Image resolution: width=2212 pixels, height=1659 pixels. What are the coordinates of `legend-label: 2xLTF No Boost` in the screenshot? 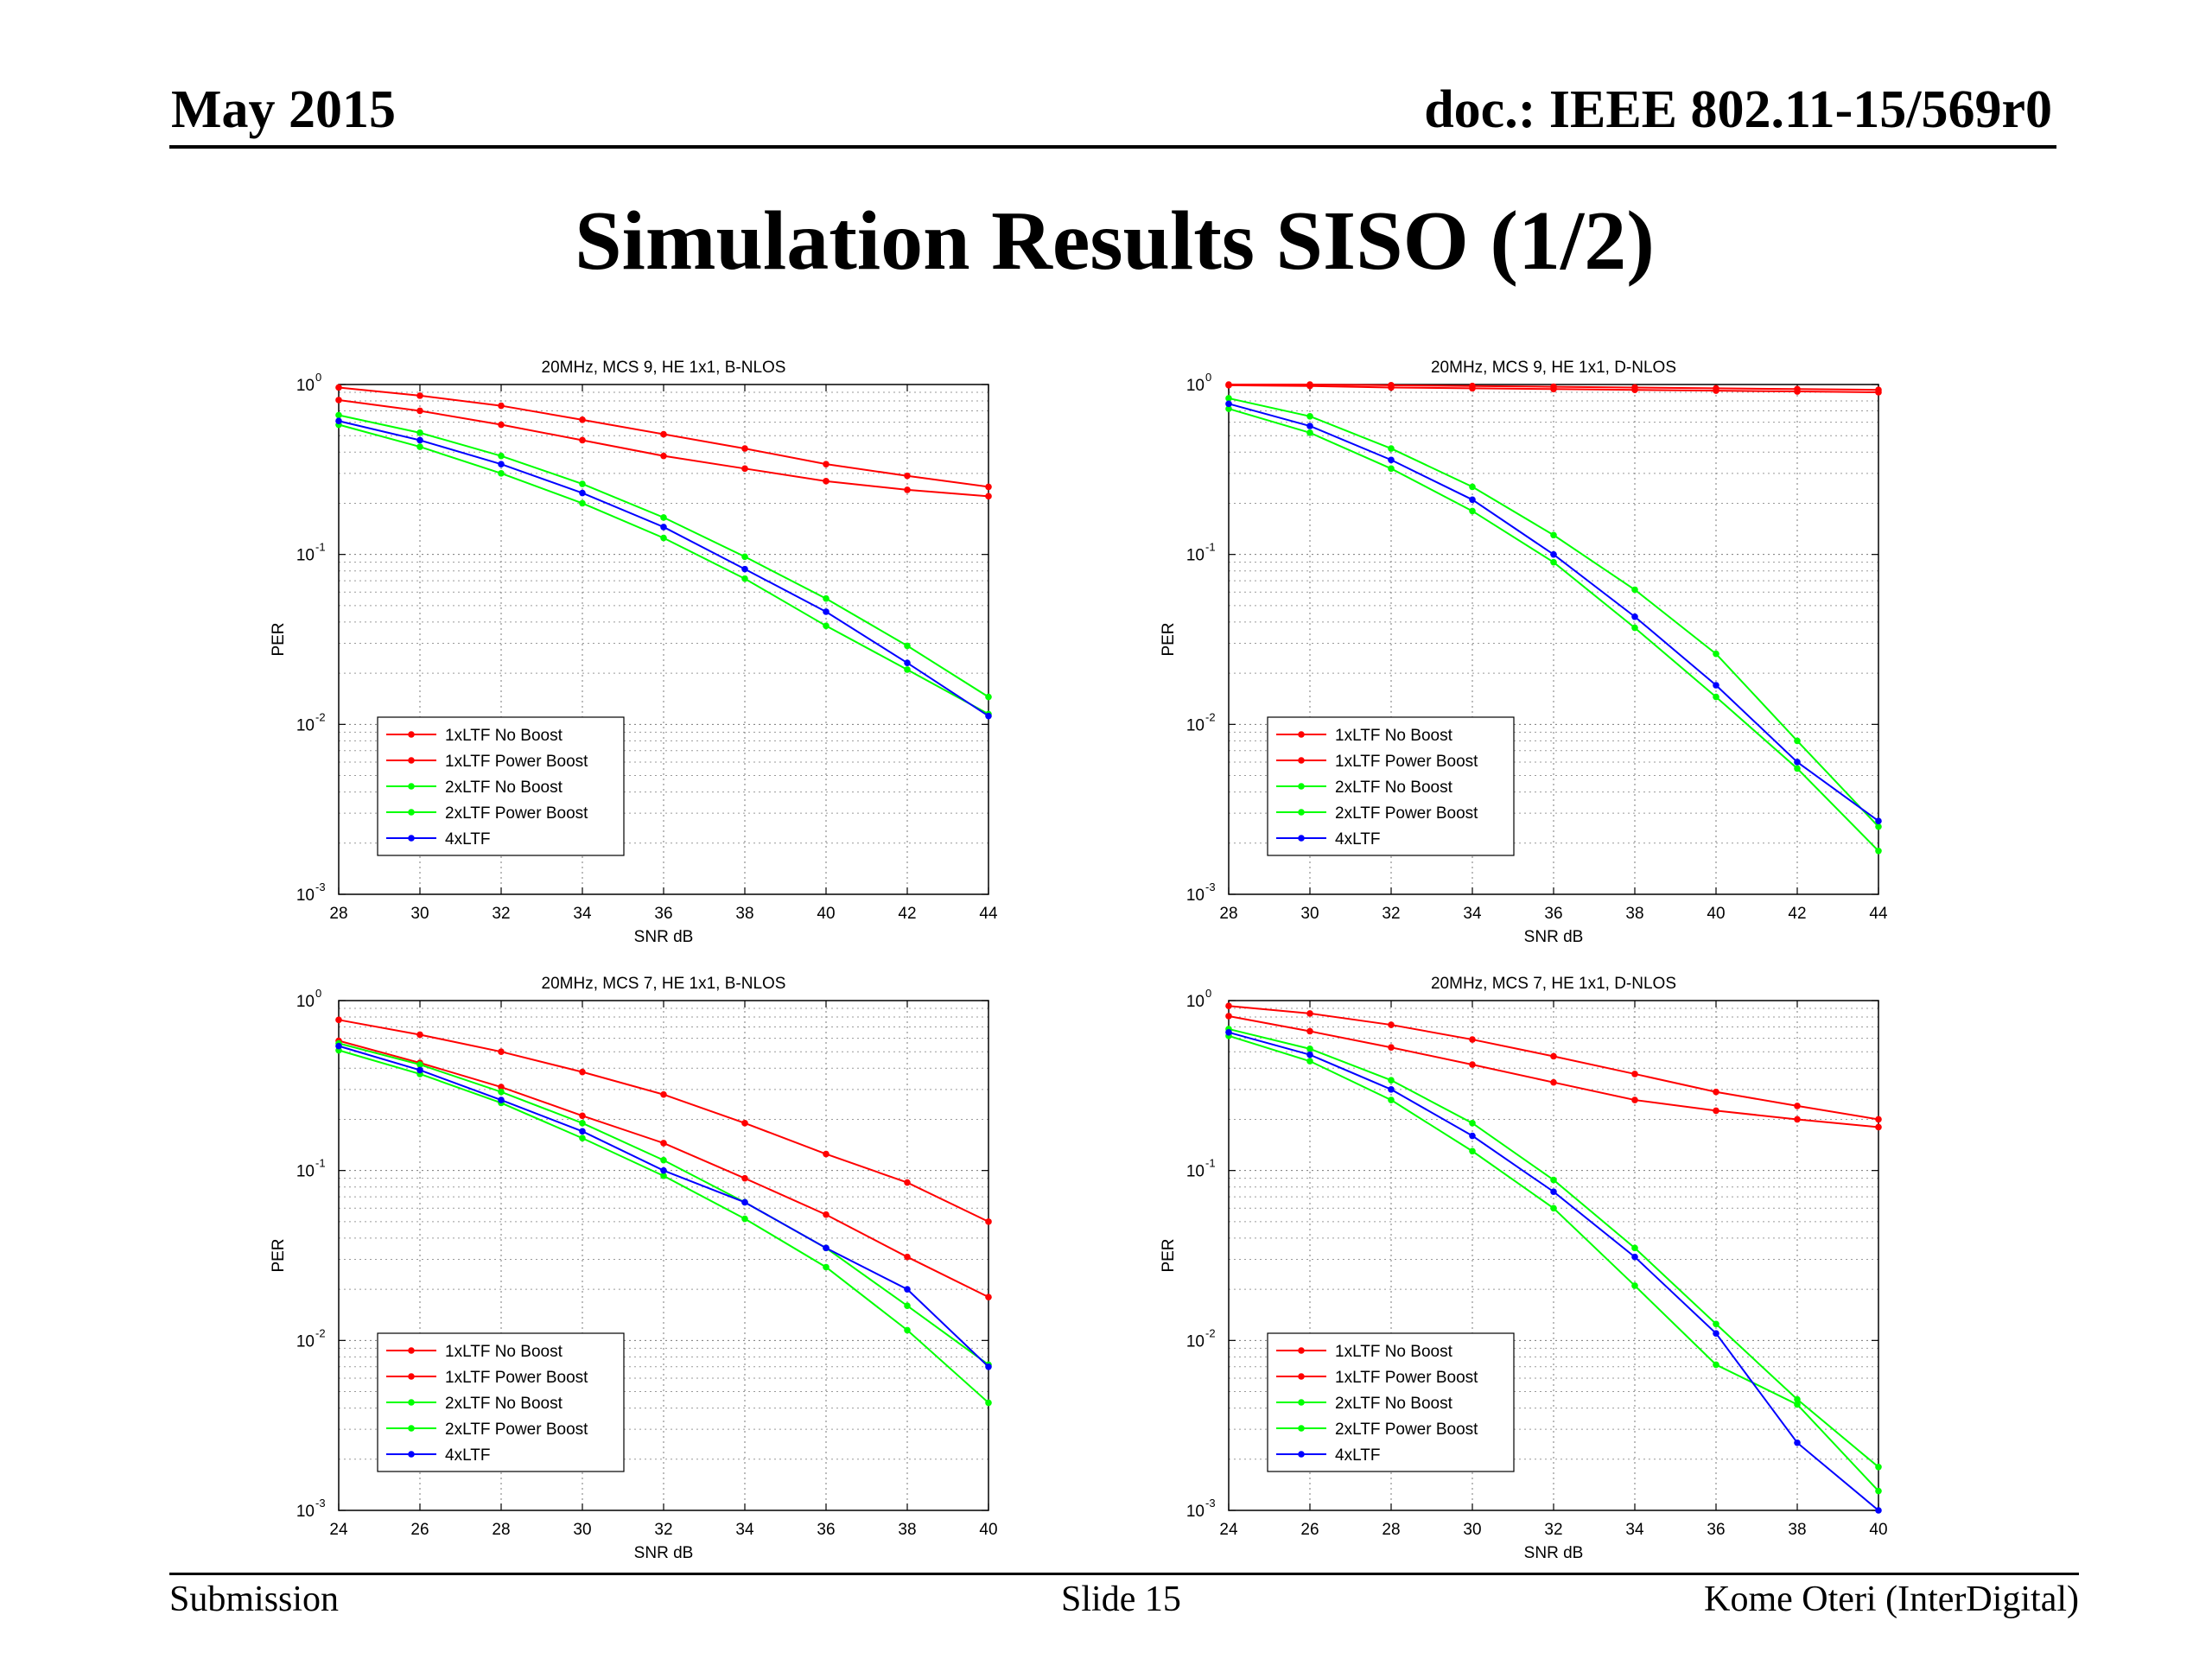 It's located at (504, 788).